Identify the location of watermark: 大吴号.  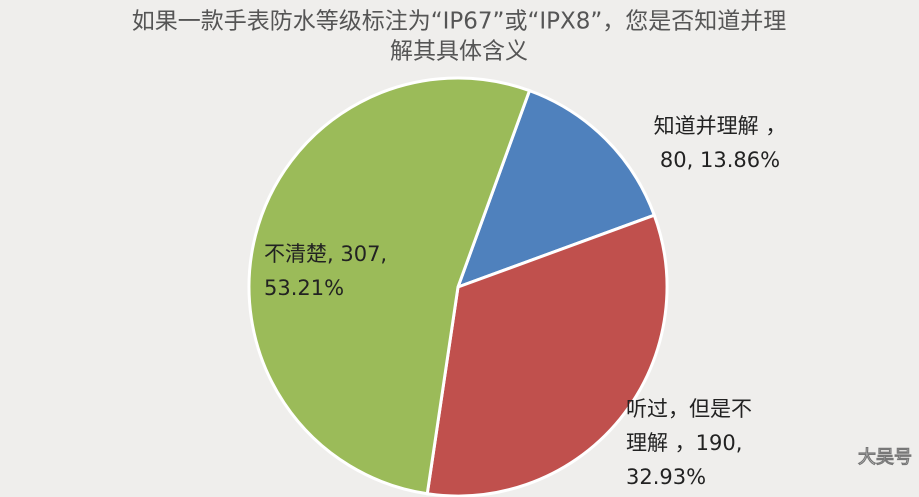
(885, 457).